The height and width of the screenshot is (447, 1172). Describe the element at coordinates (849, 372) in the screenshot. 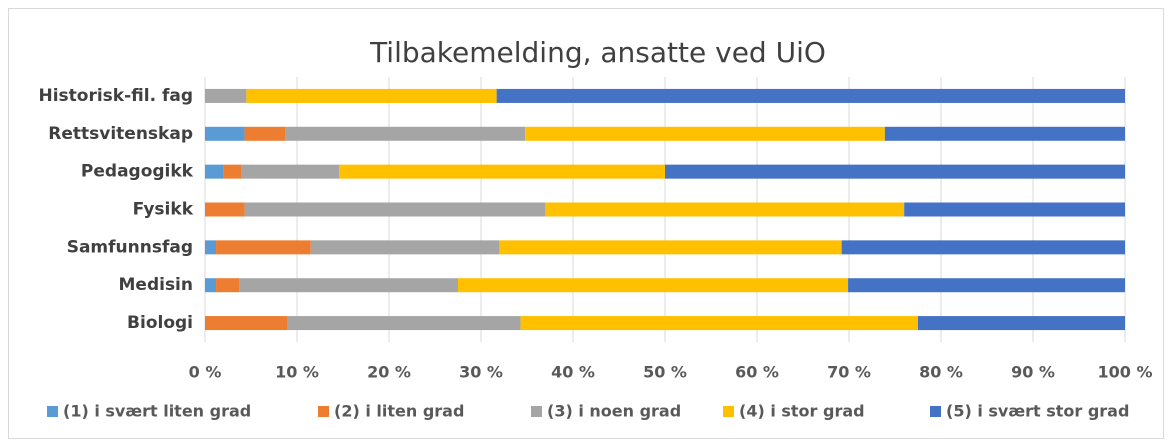

I see `x-tick-label: 70 %` at that location.